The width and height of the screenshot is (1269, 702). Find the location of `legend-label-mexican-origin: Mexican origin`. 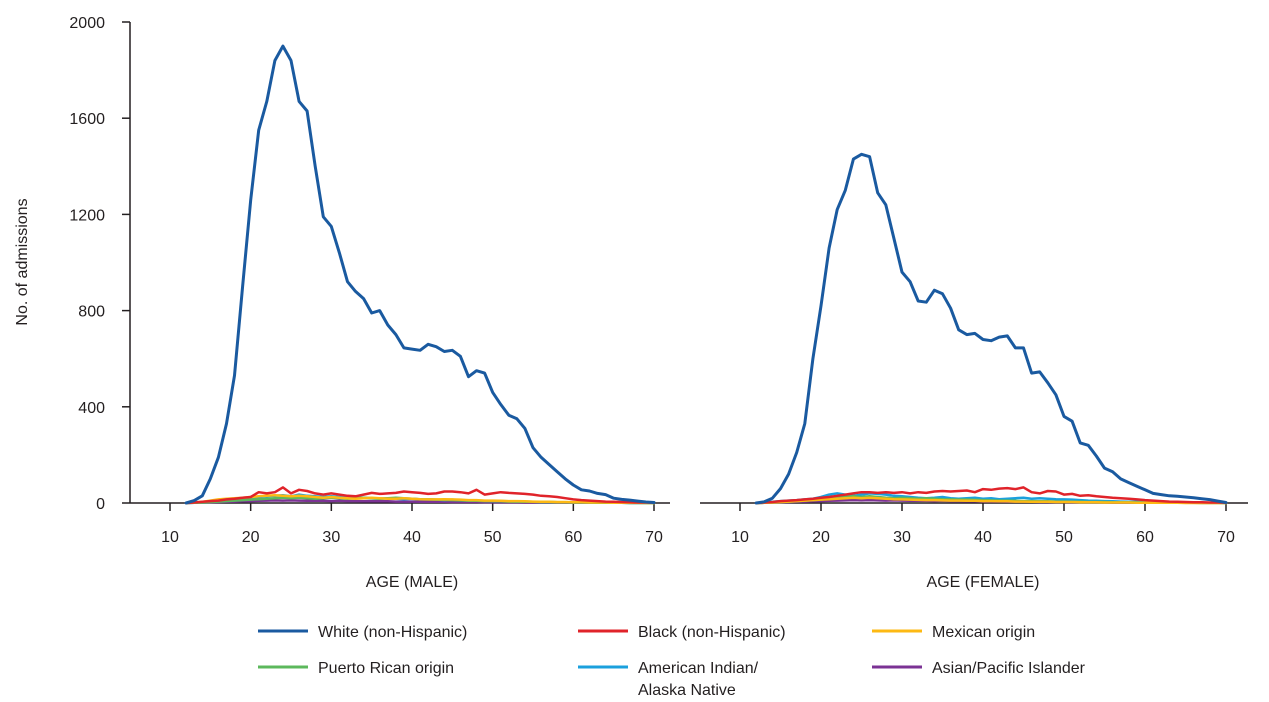

legend-label-mexican-origin: Mexican origin is located at coordinates (983, 632).